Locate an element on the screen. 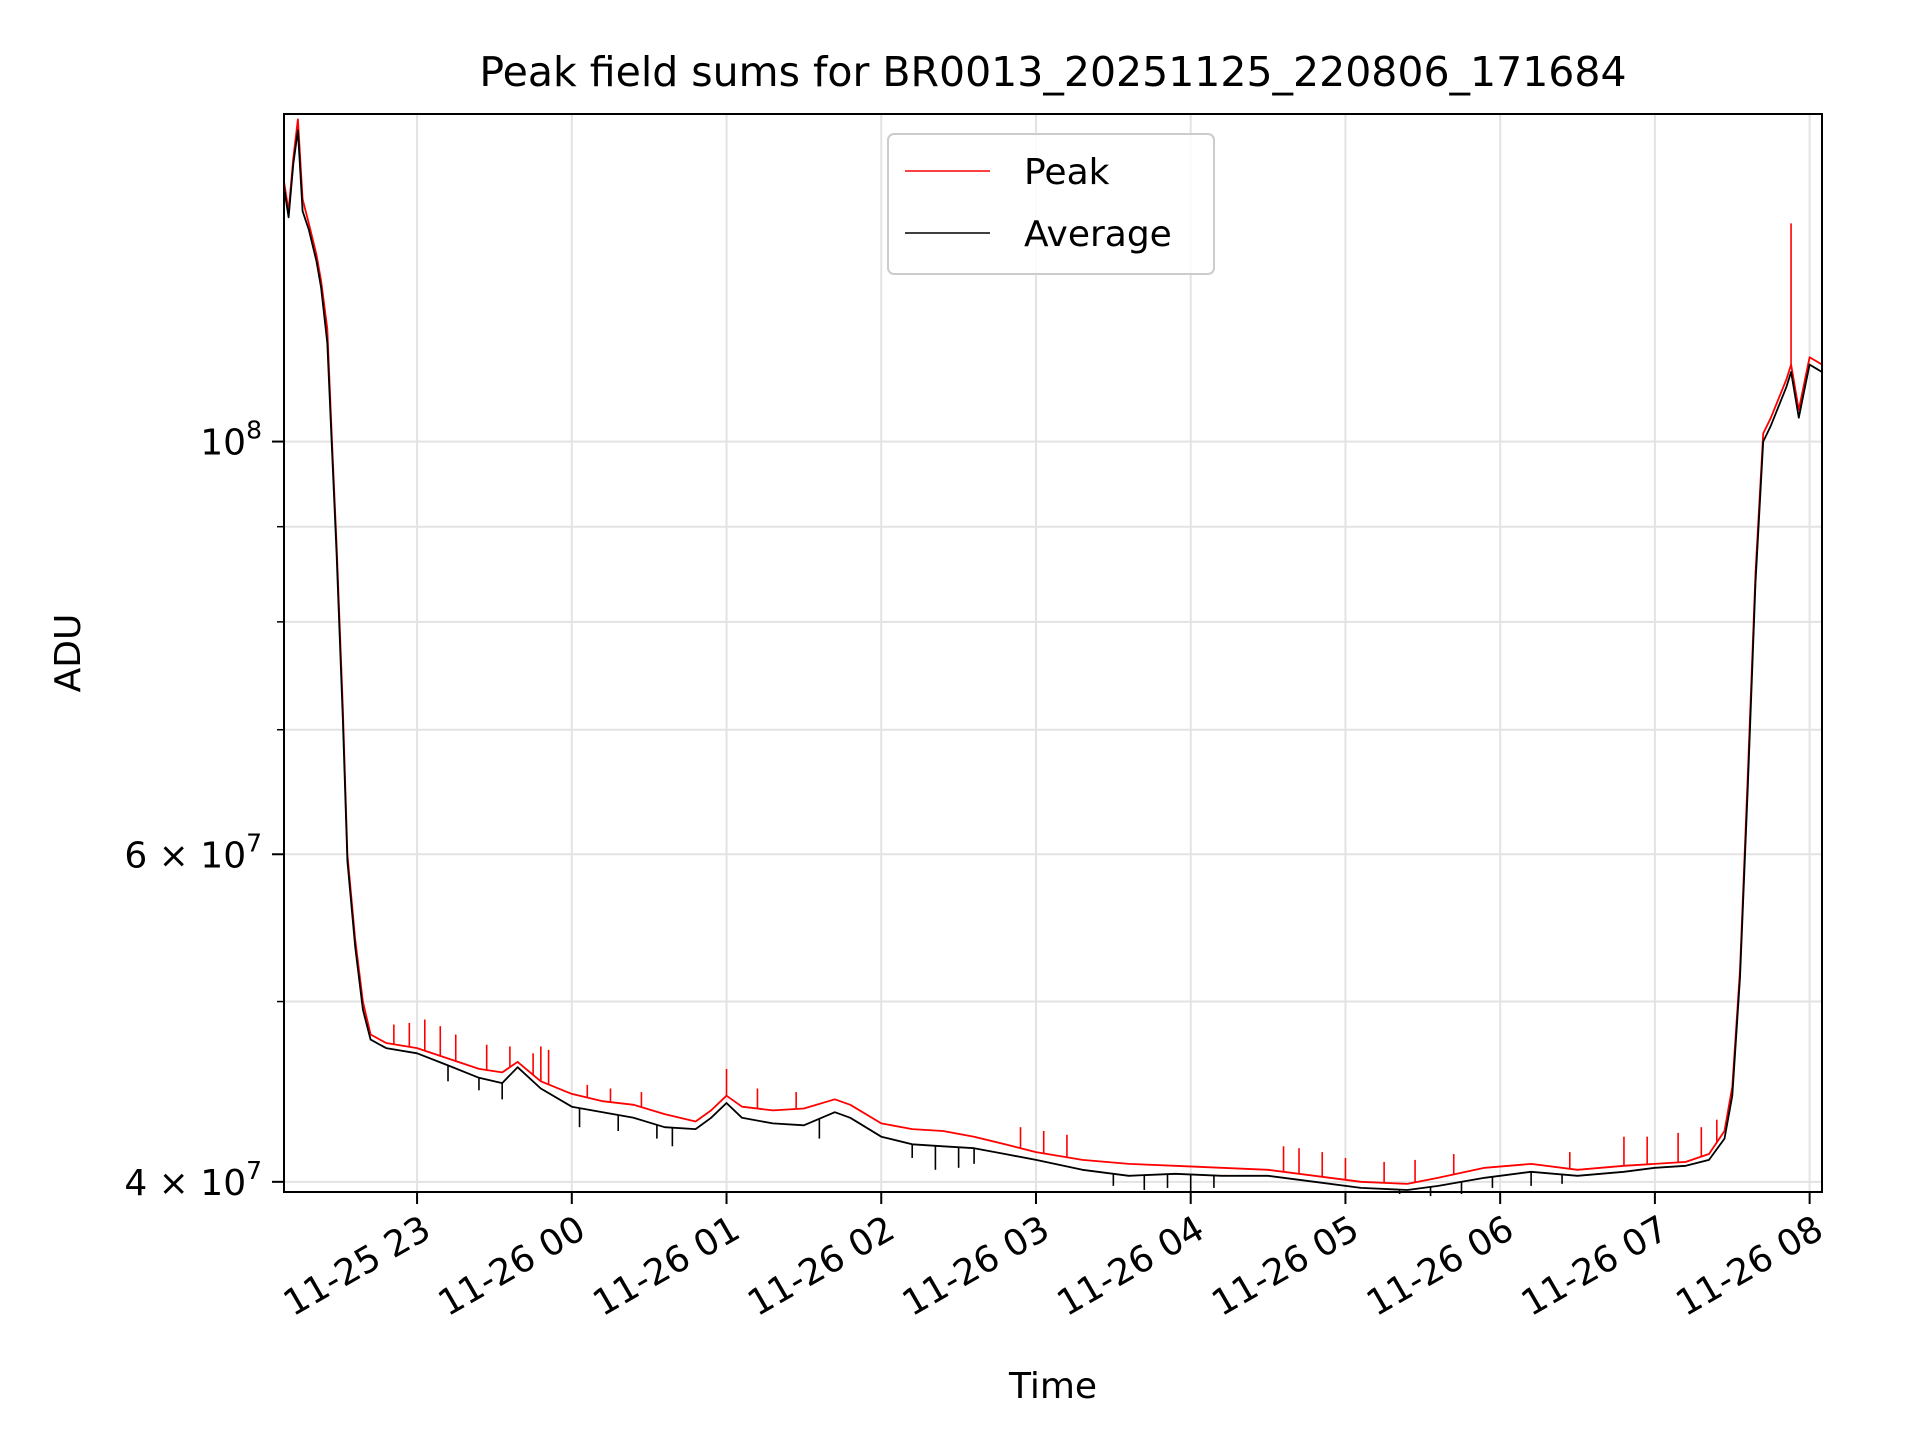  y-tick-label: 6 × 107 is located at coordinates (193, 852).